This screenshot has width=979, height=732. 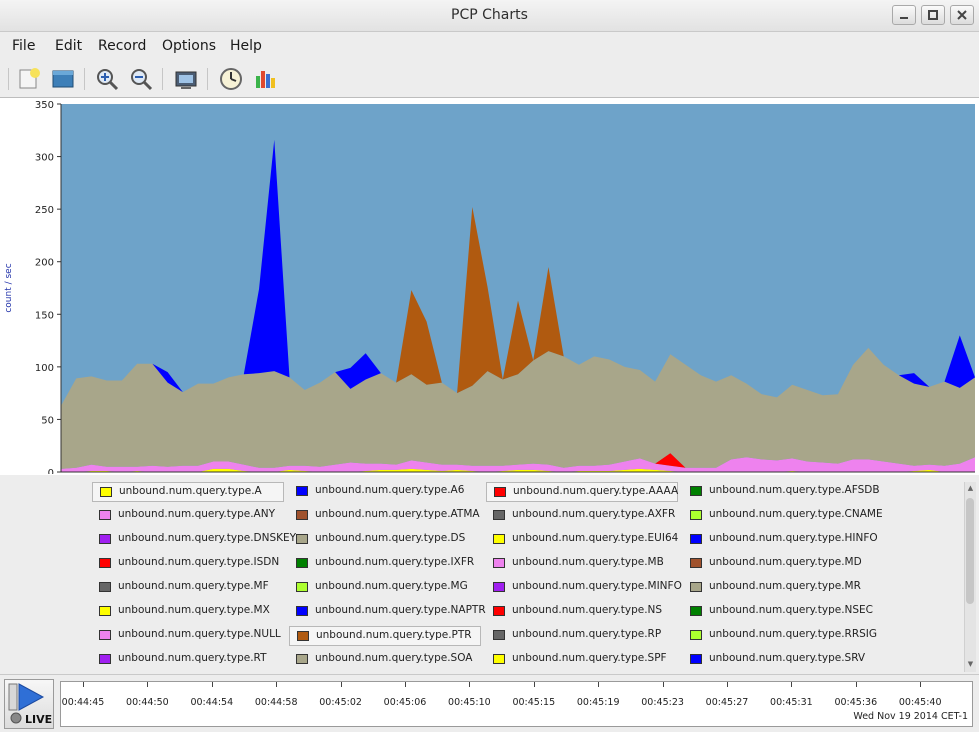 I want to click on legend-item: unbound.num.query.type.ANY, so click(x=188, y=516).